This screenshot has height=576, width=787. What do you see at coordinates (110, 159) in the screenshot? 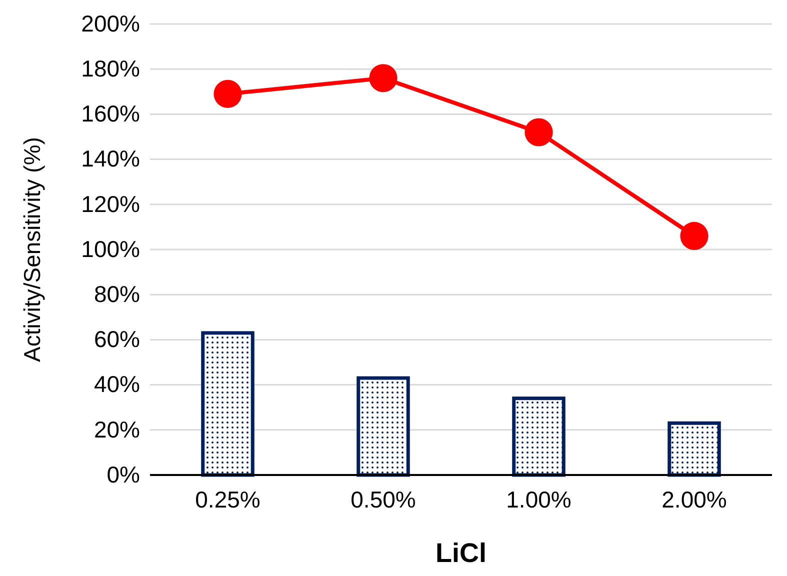
I see `y-tick-label: 140%` at bounding box center [110, 159].